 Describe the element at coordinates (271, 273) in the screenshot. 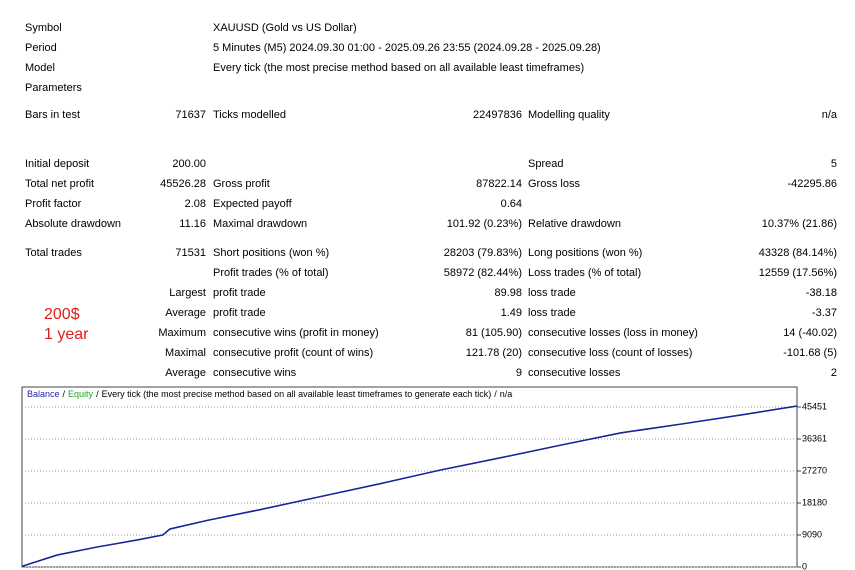

I see `stat-label: Profit trades (% of total)` at that location.